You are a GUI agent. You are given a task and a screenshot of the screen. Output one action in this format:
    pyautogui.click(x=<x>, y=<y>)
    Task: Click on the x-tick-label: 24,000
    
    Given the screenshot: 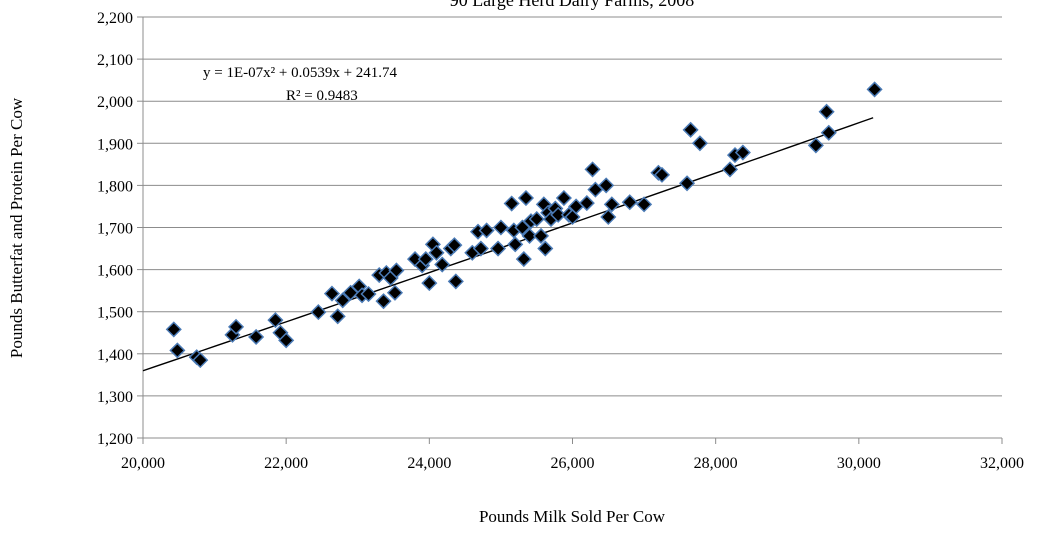 What is the action you would take?
    pyautogui.click(x=429, y=463)
    